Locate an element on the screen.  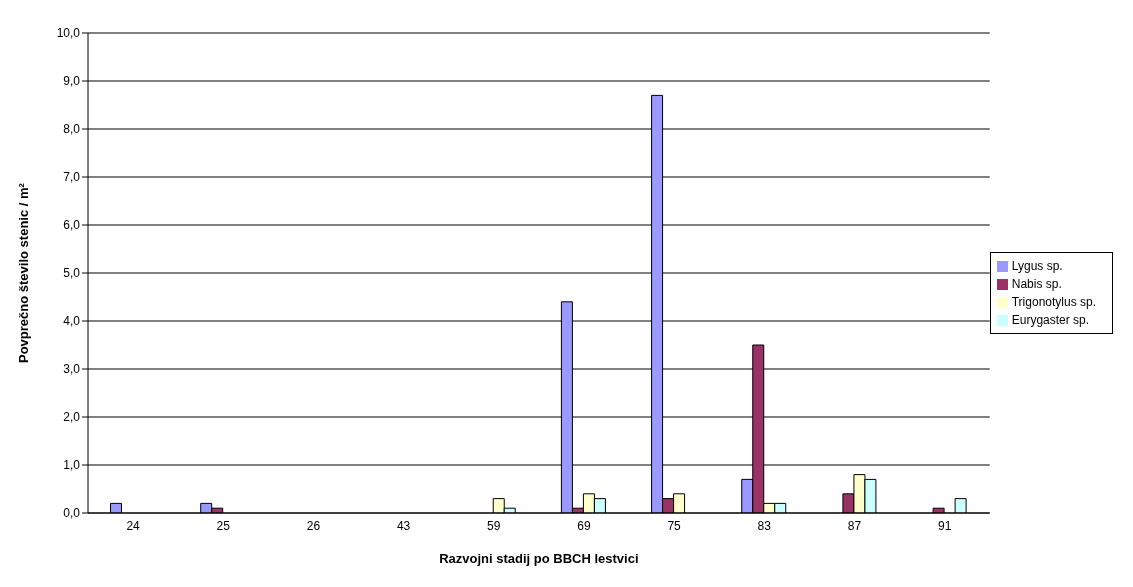
legend-label: Trigonotylus sp. is located at coordinates (1053, 302).